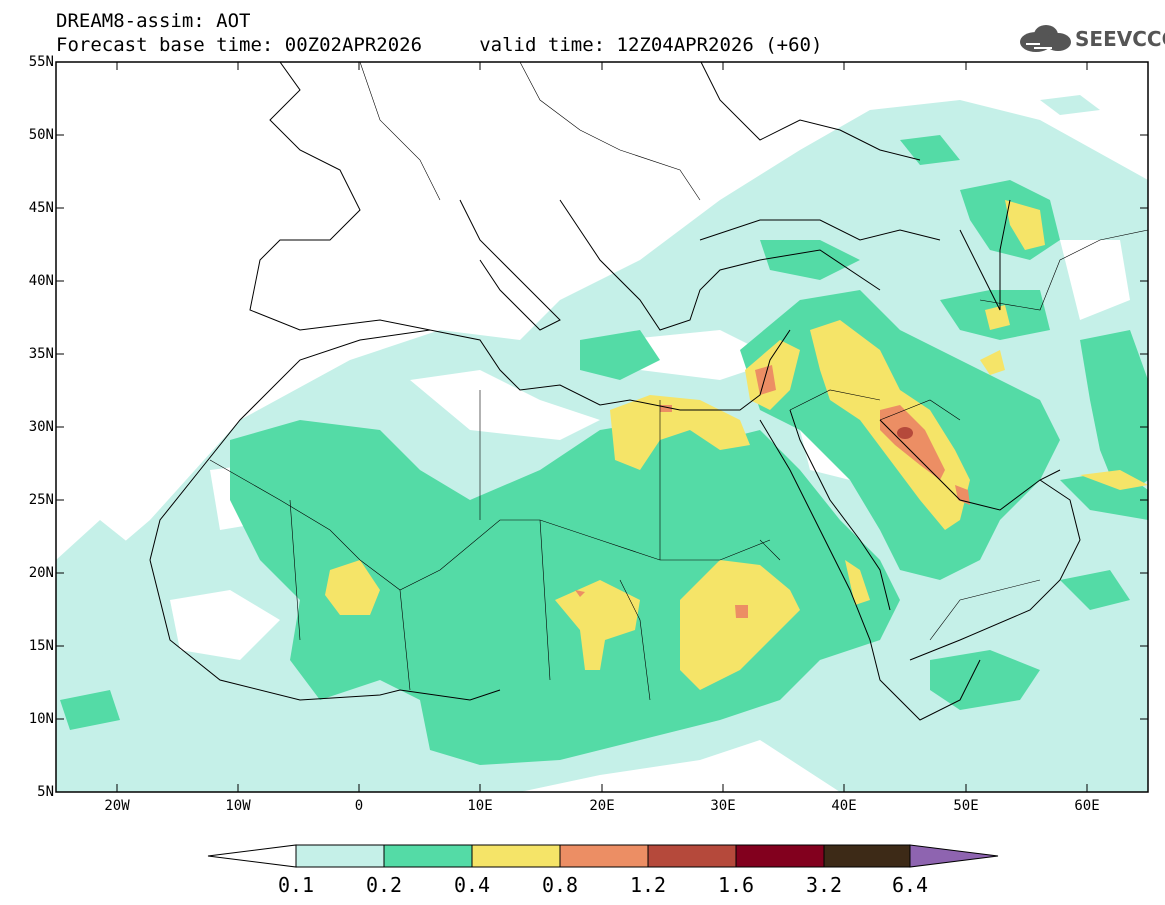 The image size is (1165, 905). What do you see at coordinates (41, 646) in the screenshot?
I see `lat-label: 15N` at bounding box center [41, 646].